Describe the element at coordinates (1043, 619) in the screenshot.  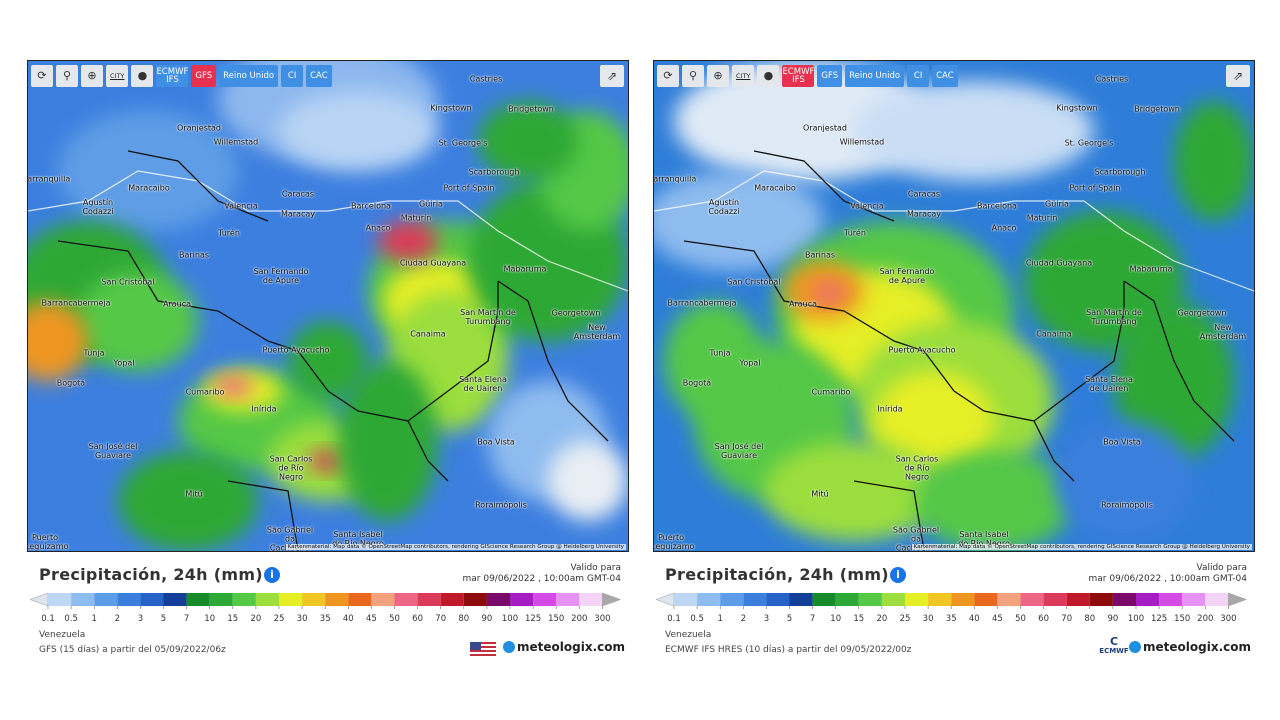
I see `legend-tick-label: 60` at that location.